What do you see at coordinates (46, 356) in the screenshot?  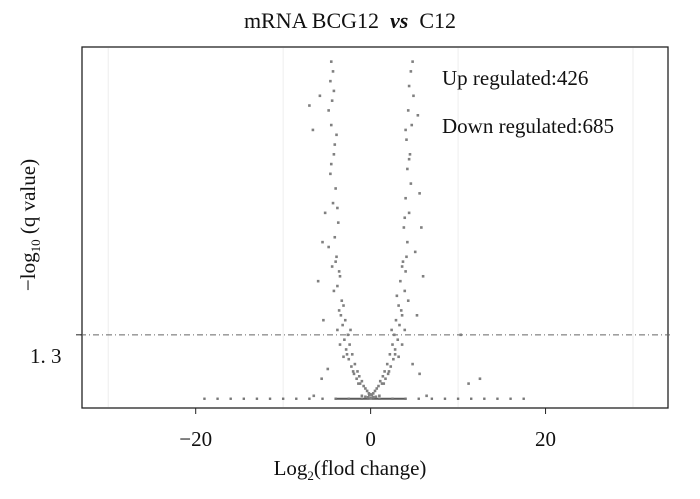 I see `y-tick-label: 1. 3` at bounding box center [46, 356].